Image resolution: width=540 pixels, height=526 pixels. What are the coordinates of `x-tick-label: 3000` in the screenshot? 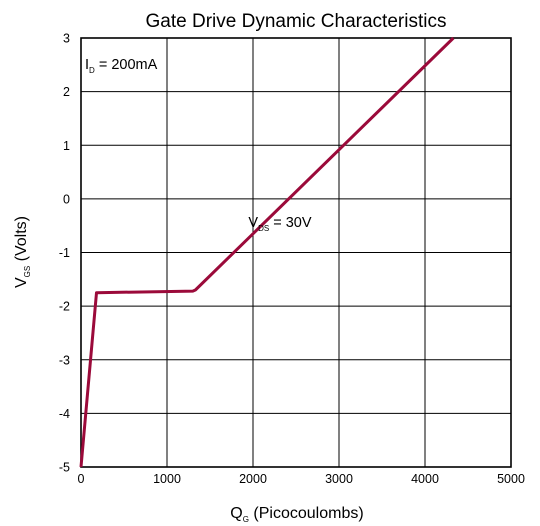 It's located at (339, 479).